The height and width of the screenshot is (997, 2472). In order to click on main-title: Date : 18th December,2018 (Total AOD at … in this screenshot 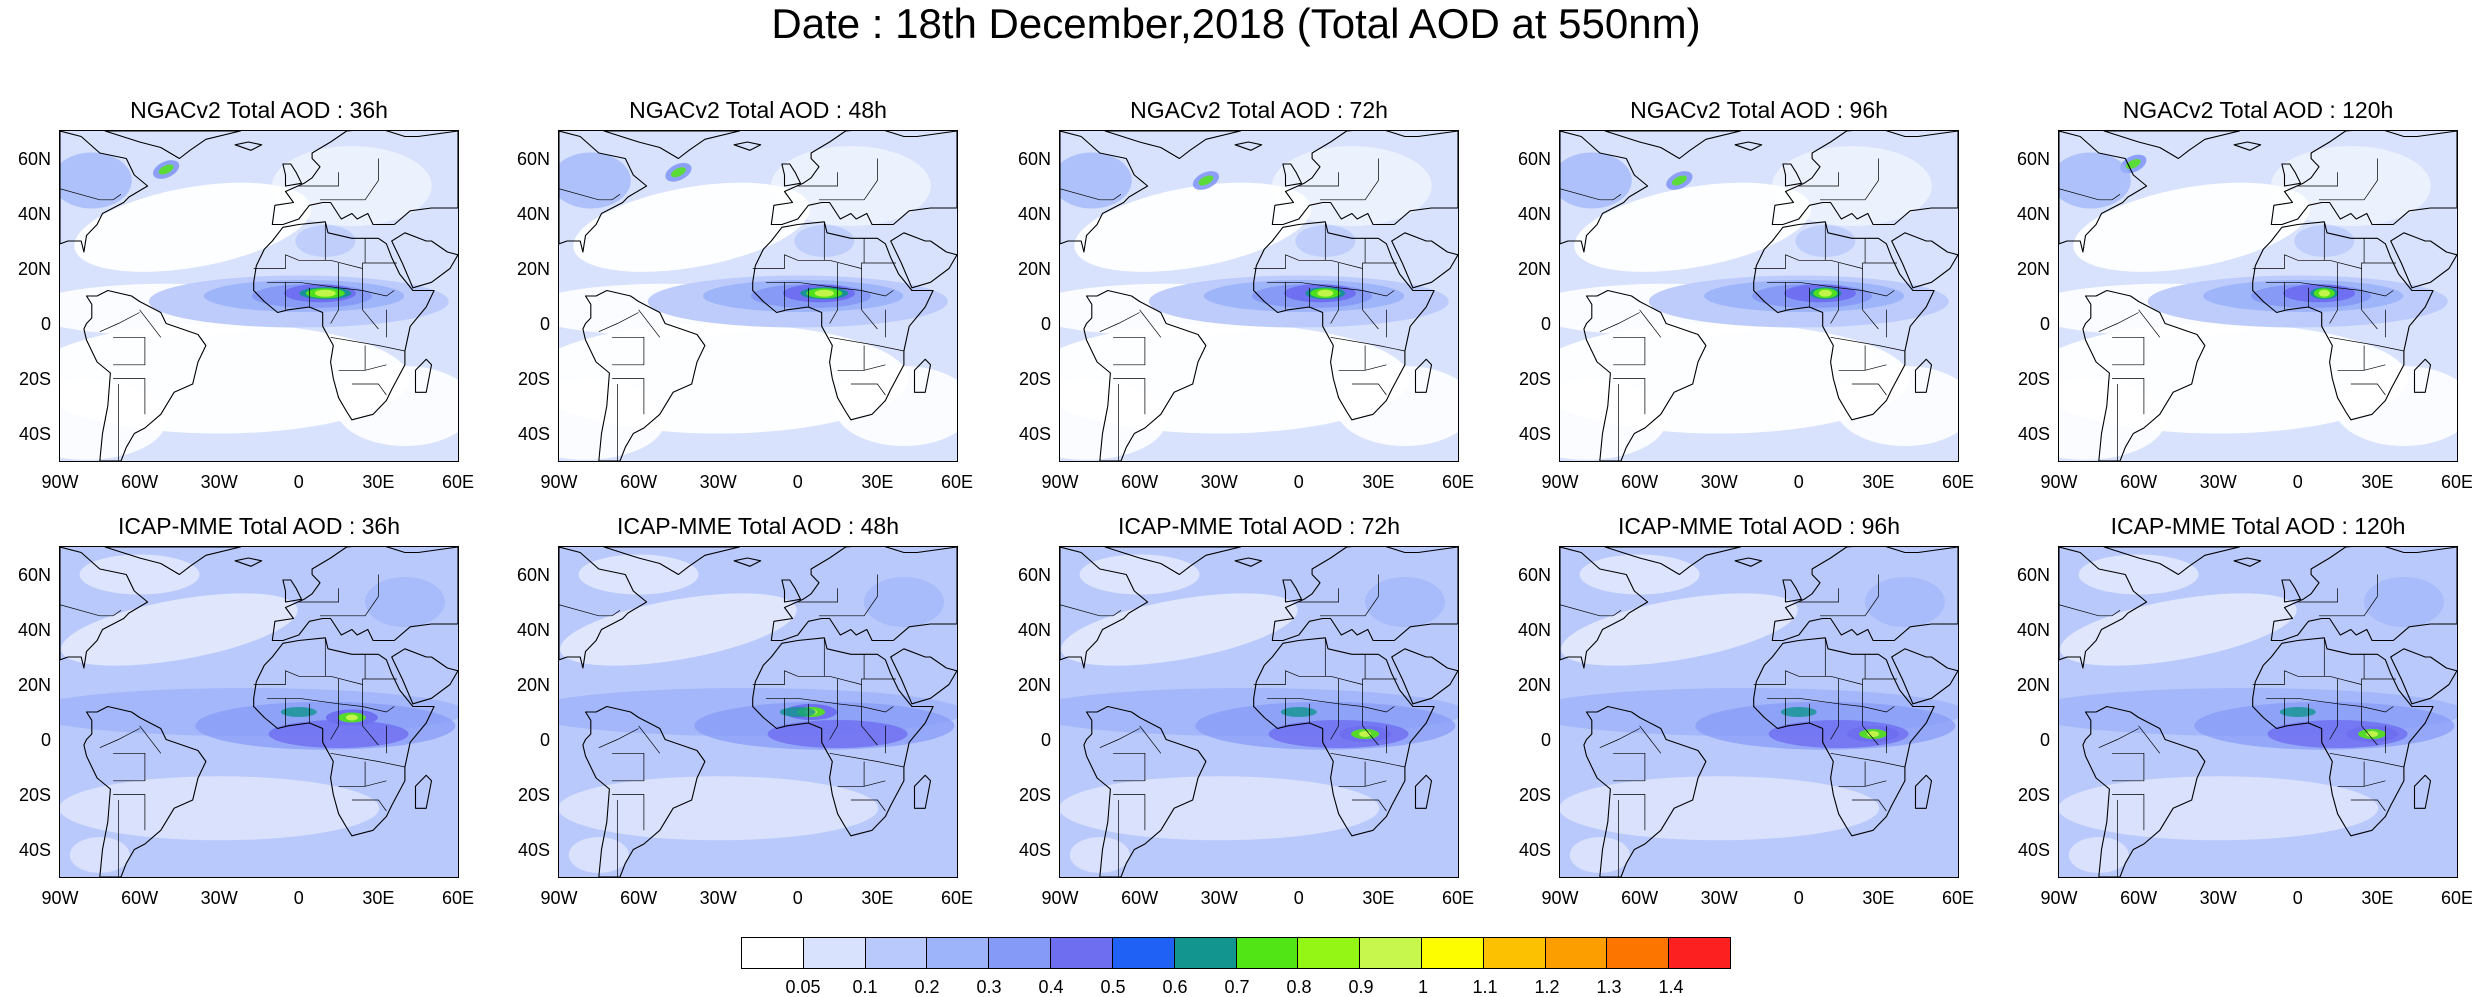, I will do `click(1236, 23)`.